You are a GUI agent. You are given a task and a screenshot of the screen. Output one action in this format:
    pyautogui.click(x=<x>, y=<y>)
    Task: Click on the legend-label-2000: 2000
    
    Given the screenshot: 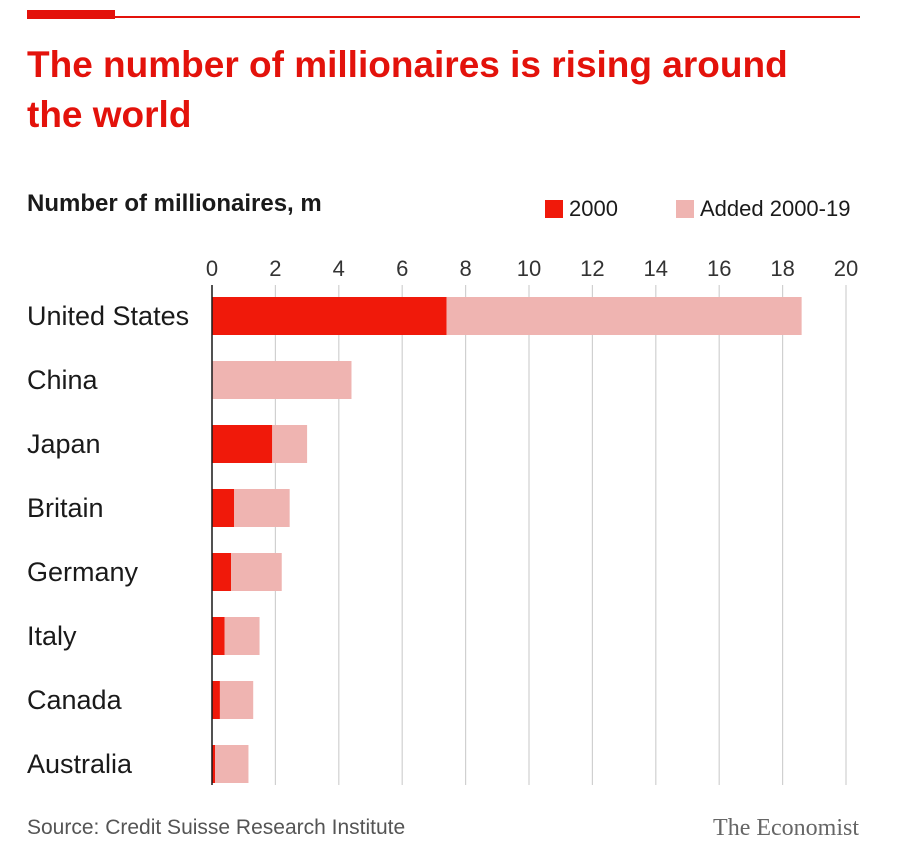 What is the action you would take?
    pyautogui.click(x=593, y=208)
    